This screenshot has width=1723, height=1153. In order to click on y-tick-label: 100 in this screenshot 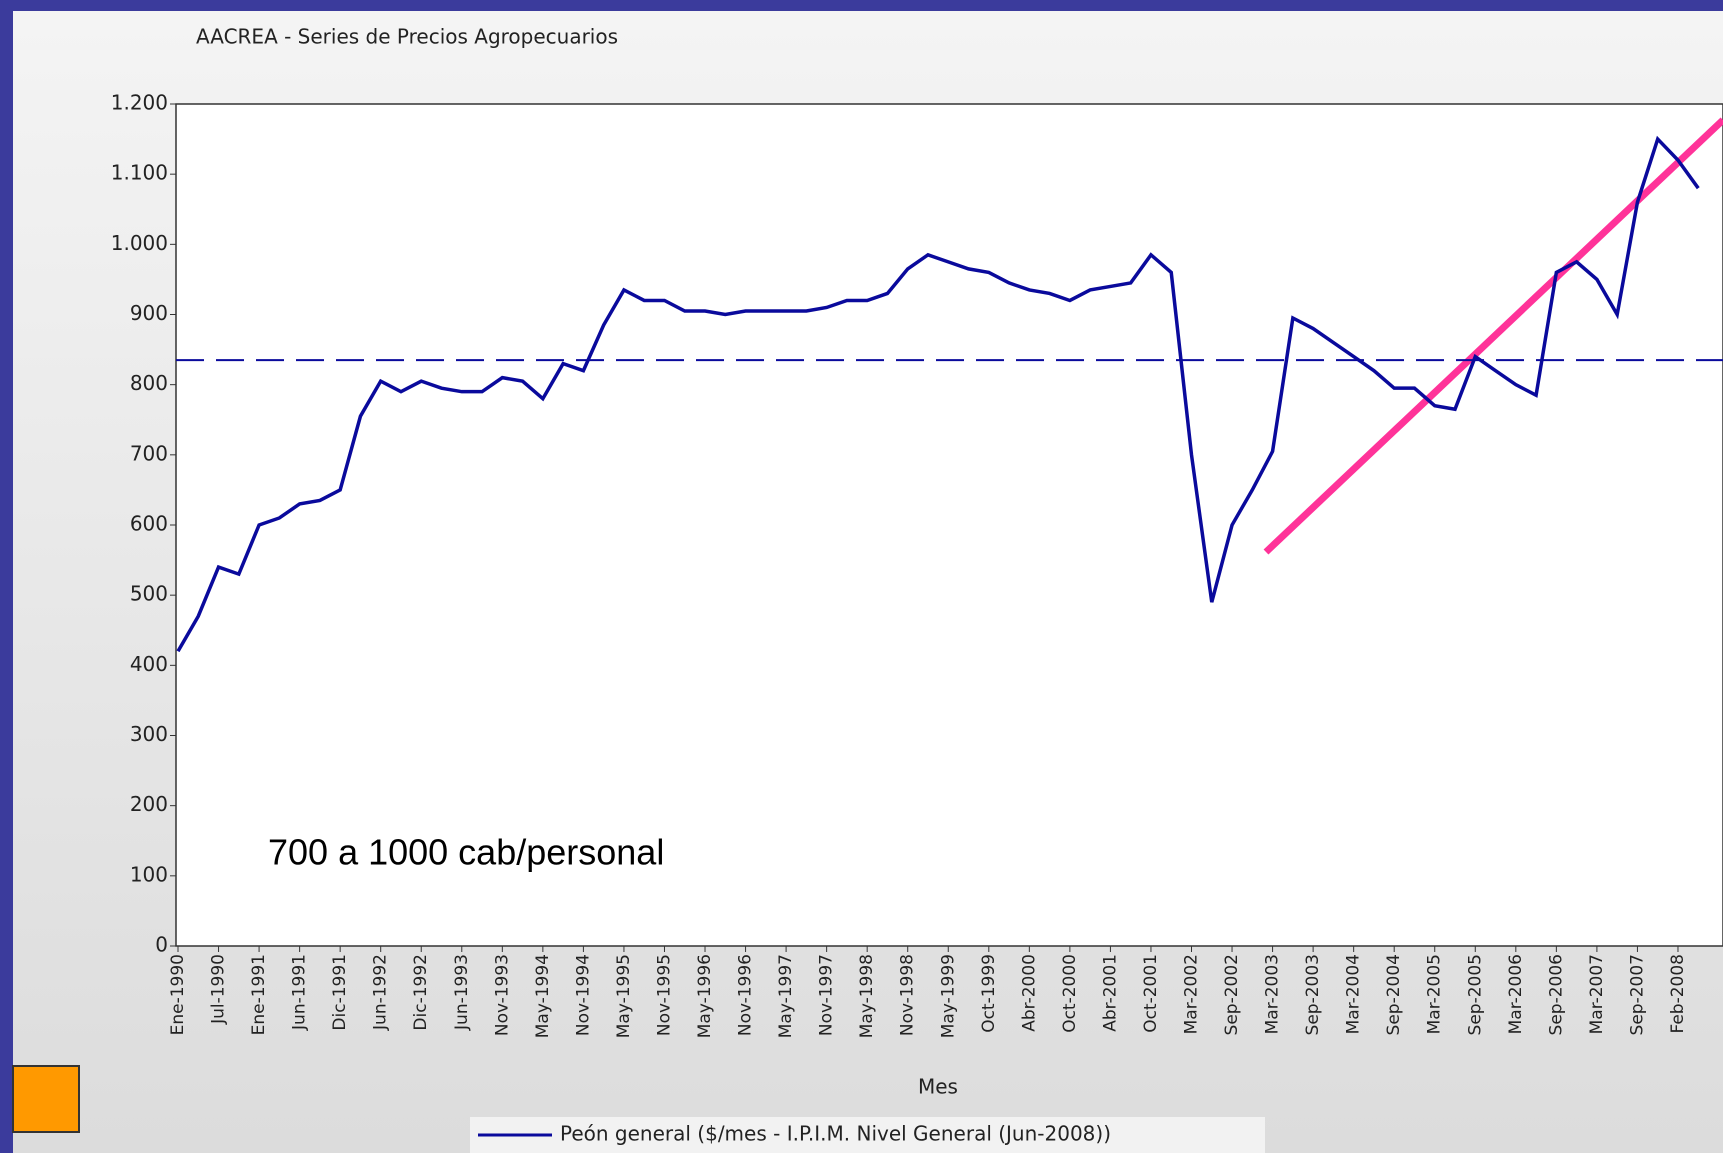, I will do `click(149, 874)`.